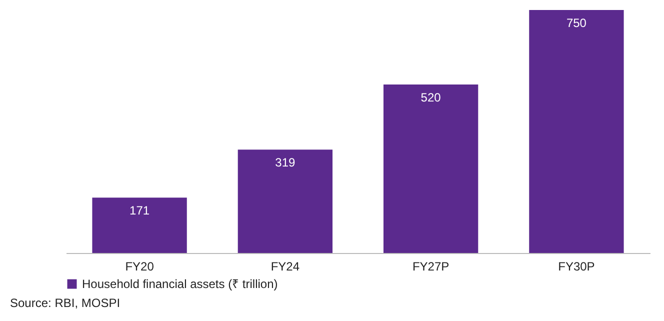 The height and width of the screenshot is (321, 664). Describe the element at coordinates (576, 267) in the screenshot. I see `x-tick-label: FY30P` at that location.